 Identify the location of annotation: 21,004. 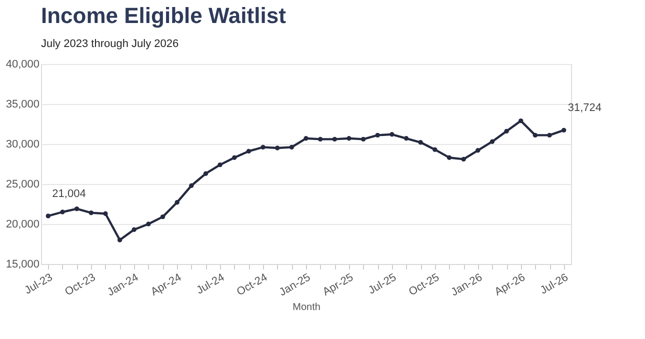
(69, 194).